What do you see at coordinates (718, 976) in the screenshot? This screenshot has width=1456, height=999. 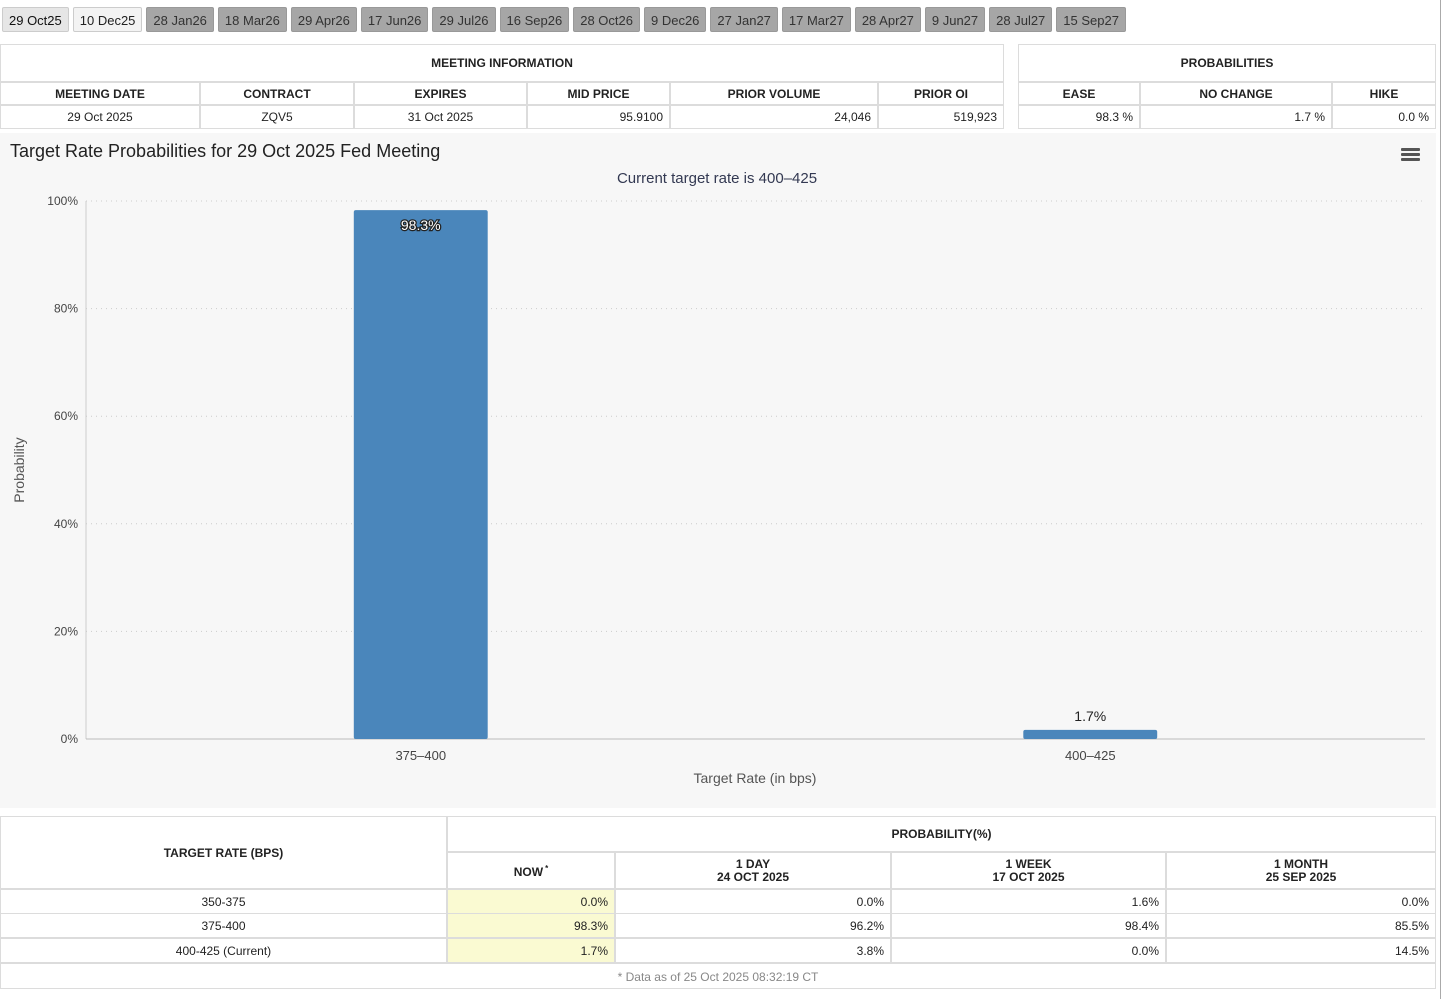 I see `footnote: * Data as of 25 Oct 2025 08:32:19 CT` at bounding box center [718, 976].